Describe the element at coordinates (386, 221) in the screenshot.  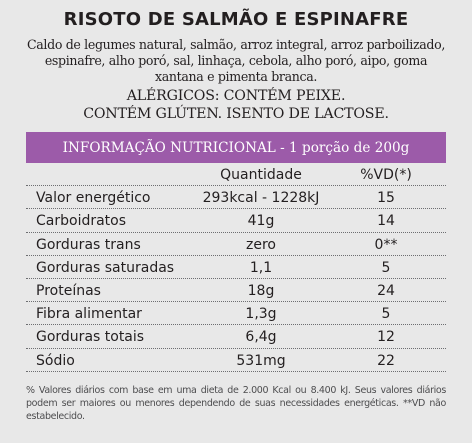
I see `nutrient-vd: 14` at that location.